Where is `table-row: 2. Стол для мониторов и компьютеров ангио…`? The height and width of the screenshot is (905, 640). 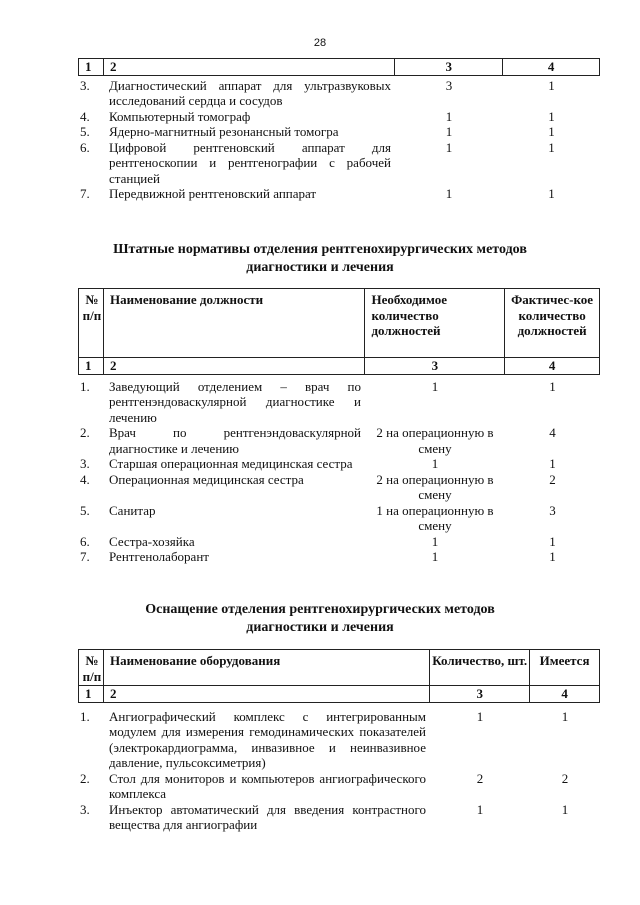
table-row: 2. Стол для мониторов и компьютеров ангио… is located at coordinates (339, 786).